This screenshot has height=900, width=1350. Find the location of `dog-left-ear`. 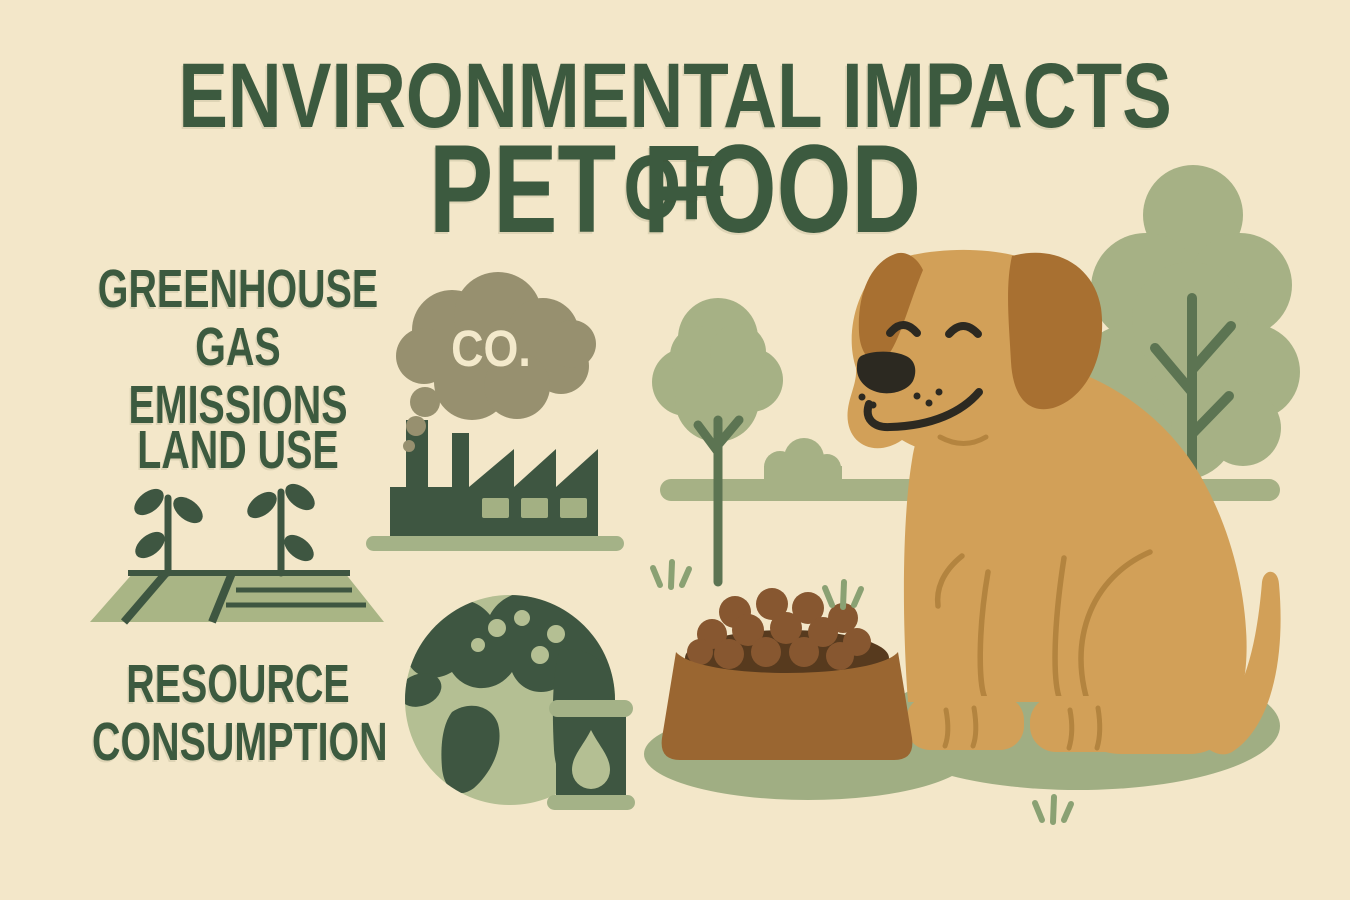

dog-left-ear is located at coordinates (890, 307).